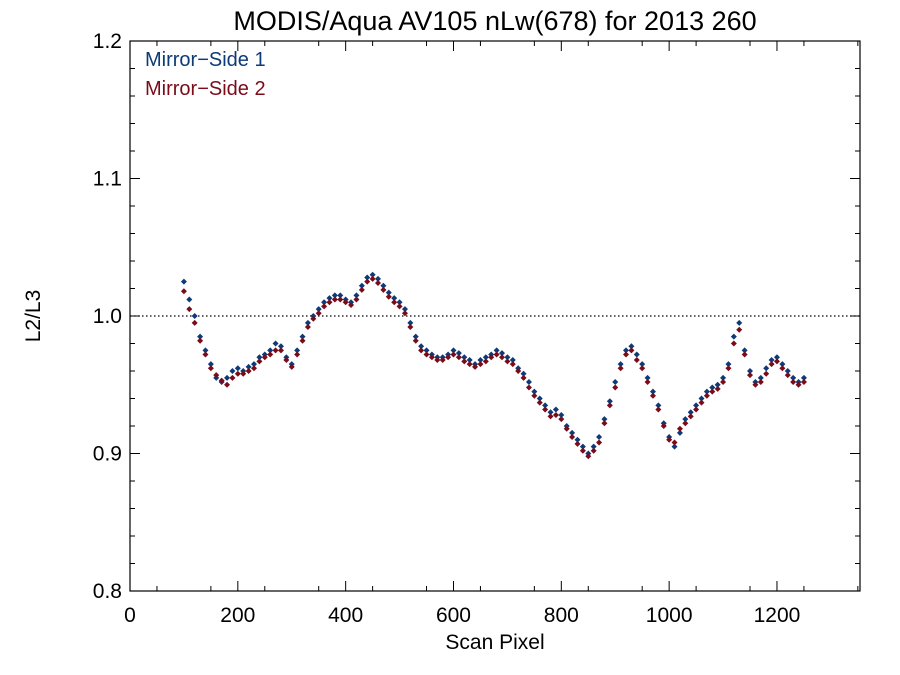  What do you see at coordinates (669, 615) in the screenshot?
I see `x-tick-label: 1000` at bounding box center [669, 615].